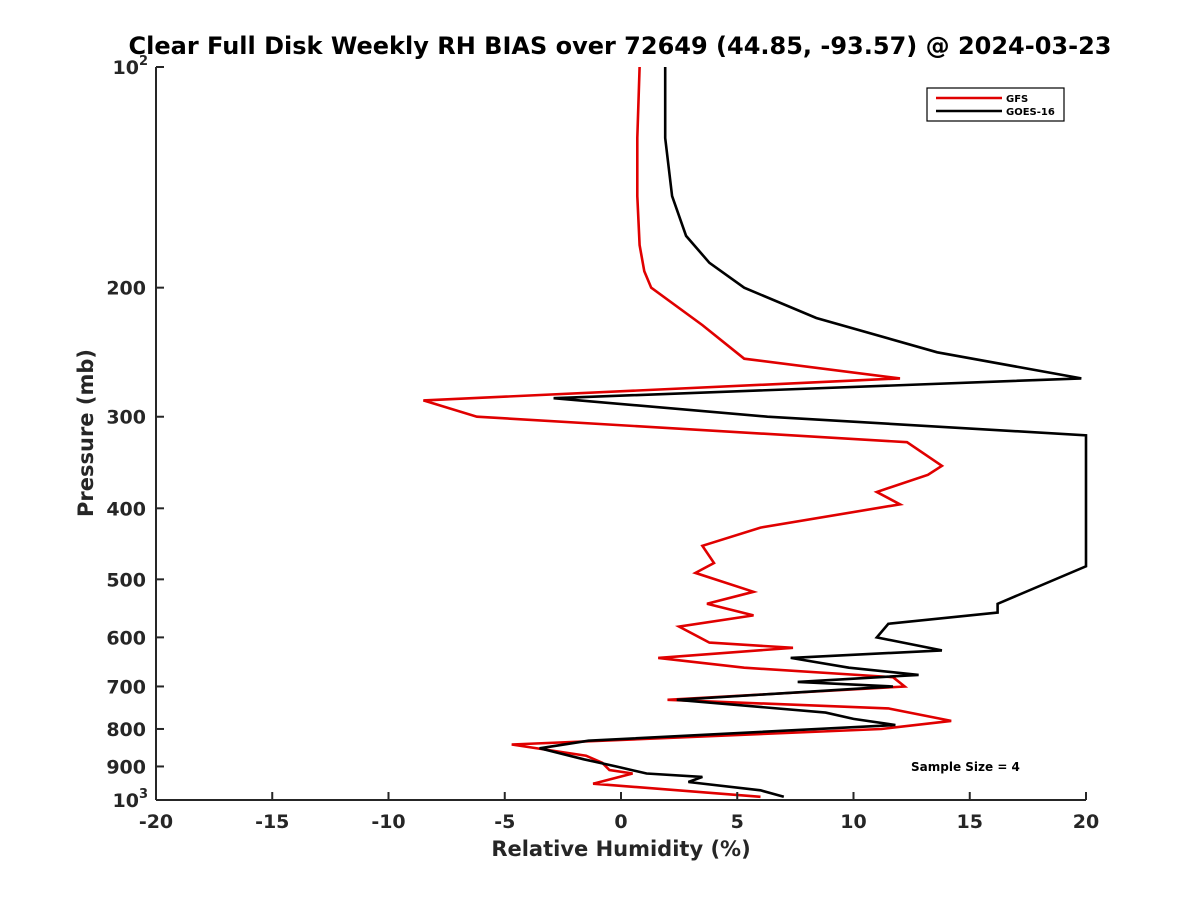 Image resolution: width=1200 pixels, height=900 pixels. I want to click on y-ticks: 10² 200 300 400 500 600 700 800 900 10³, so click(135, 433).